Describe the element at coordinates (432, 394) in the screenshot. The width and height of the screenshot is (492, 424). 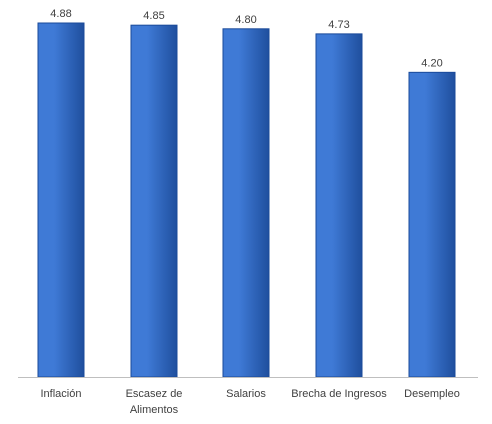
I see `x-tick-label: Desempleo` at that location.